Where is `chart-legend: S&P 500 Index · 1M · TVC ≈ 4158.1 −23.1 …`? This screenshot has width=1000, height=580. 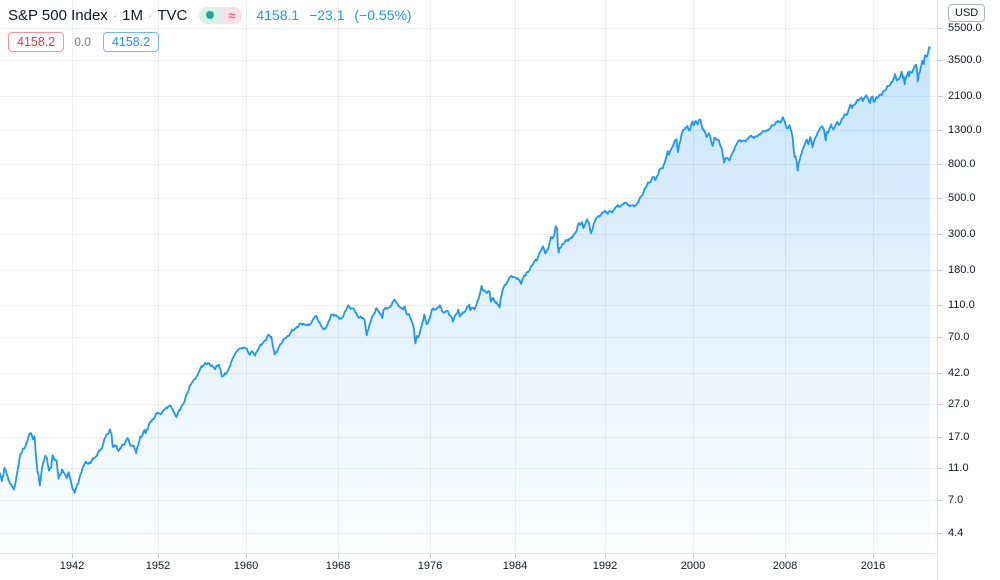
chart-legend: S&P 500 Index · 1M · TVC ≈ 4158.1 −23.1 … is located at coordinates (213, 28).